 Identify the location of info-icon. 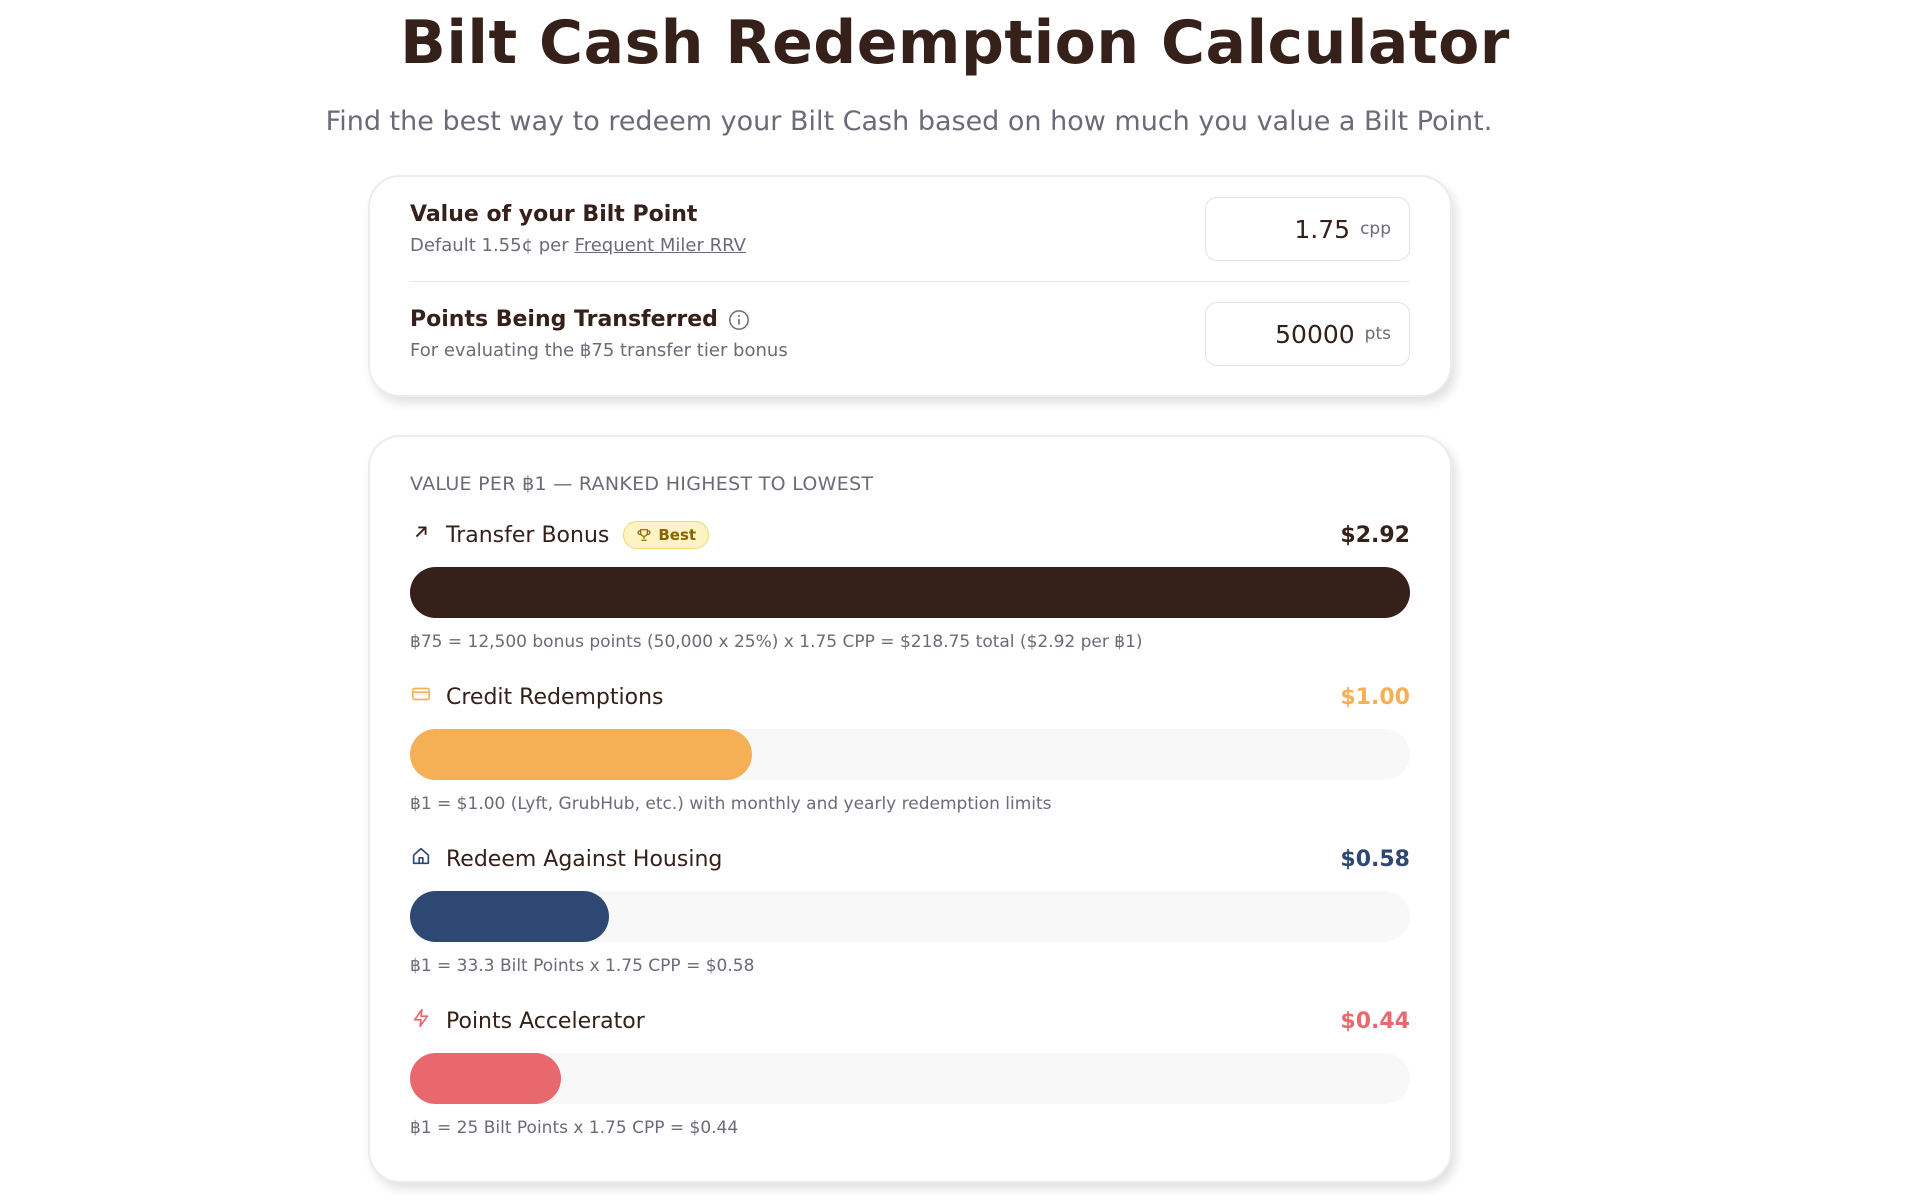
(739, 320).